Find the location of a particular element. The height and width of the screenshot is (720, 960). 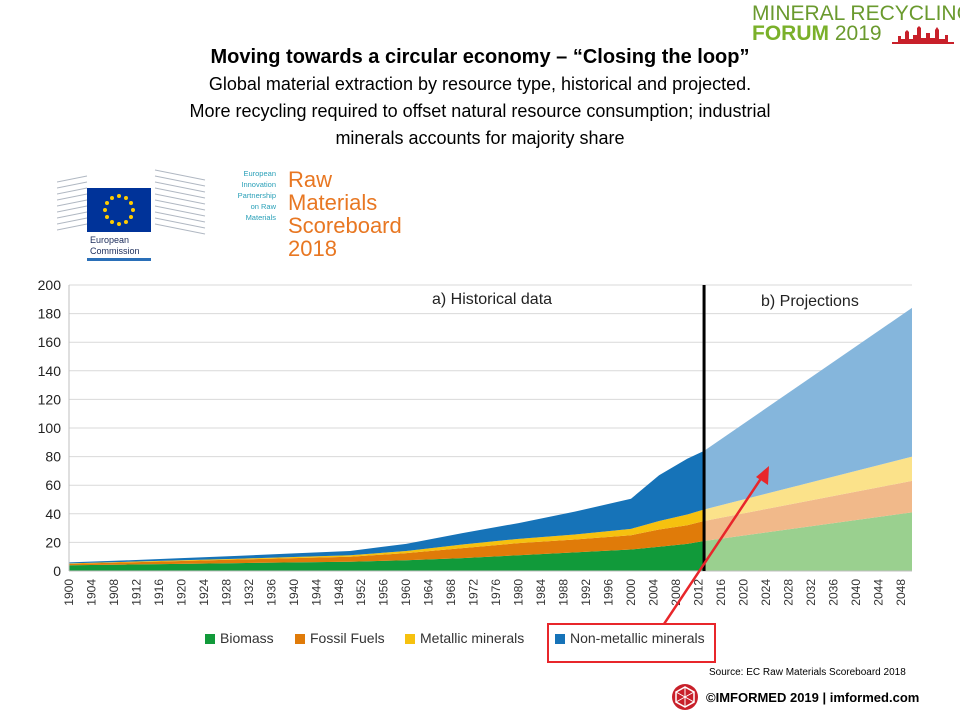

footer-copyright: ©IMFORMED 2019 | imformed.com is located at coordinates (813, 697).